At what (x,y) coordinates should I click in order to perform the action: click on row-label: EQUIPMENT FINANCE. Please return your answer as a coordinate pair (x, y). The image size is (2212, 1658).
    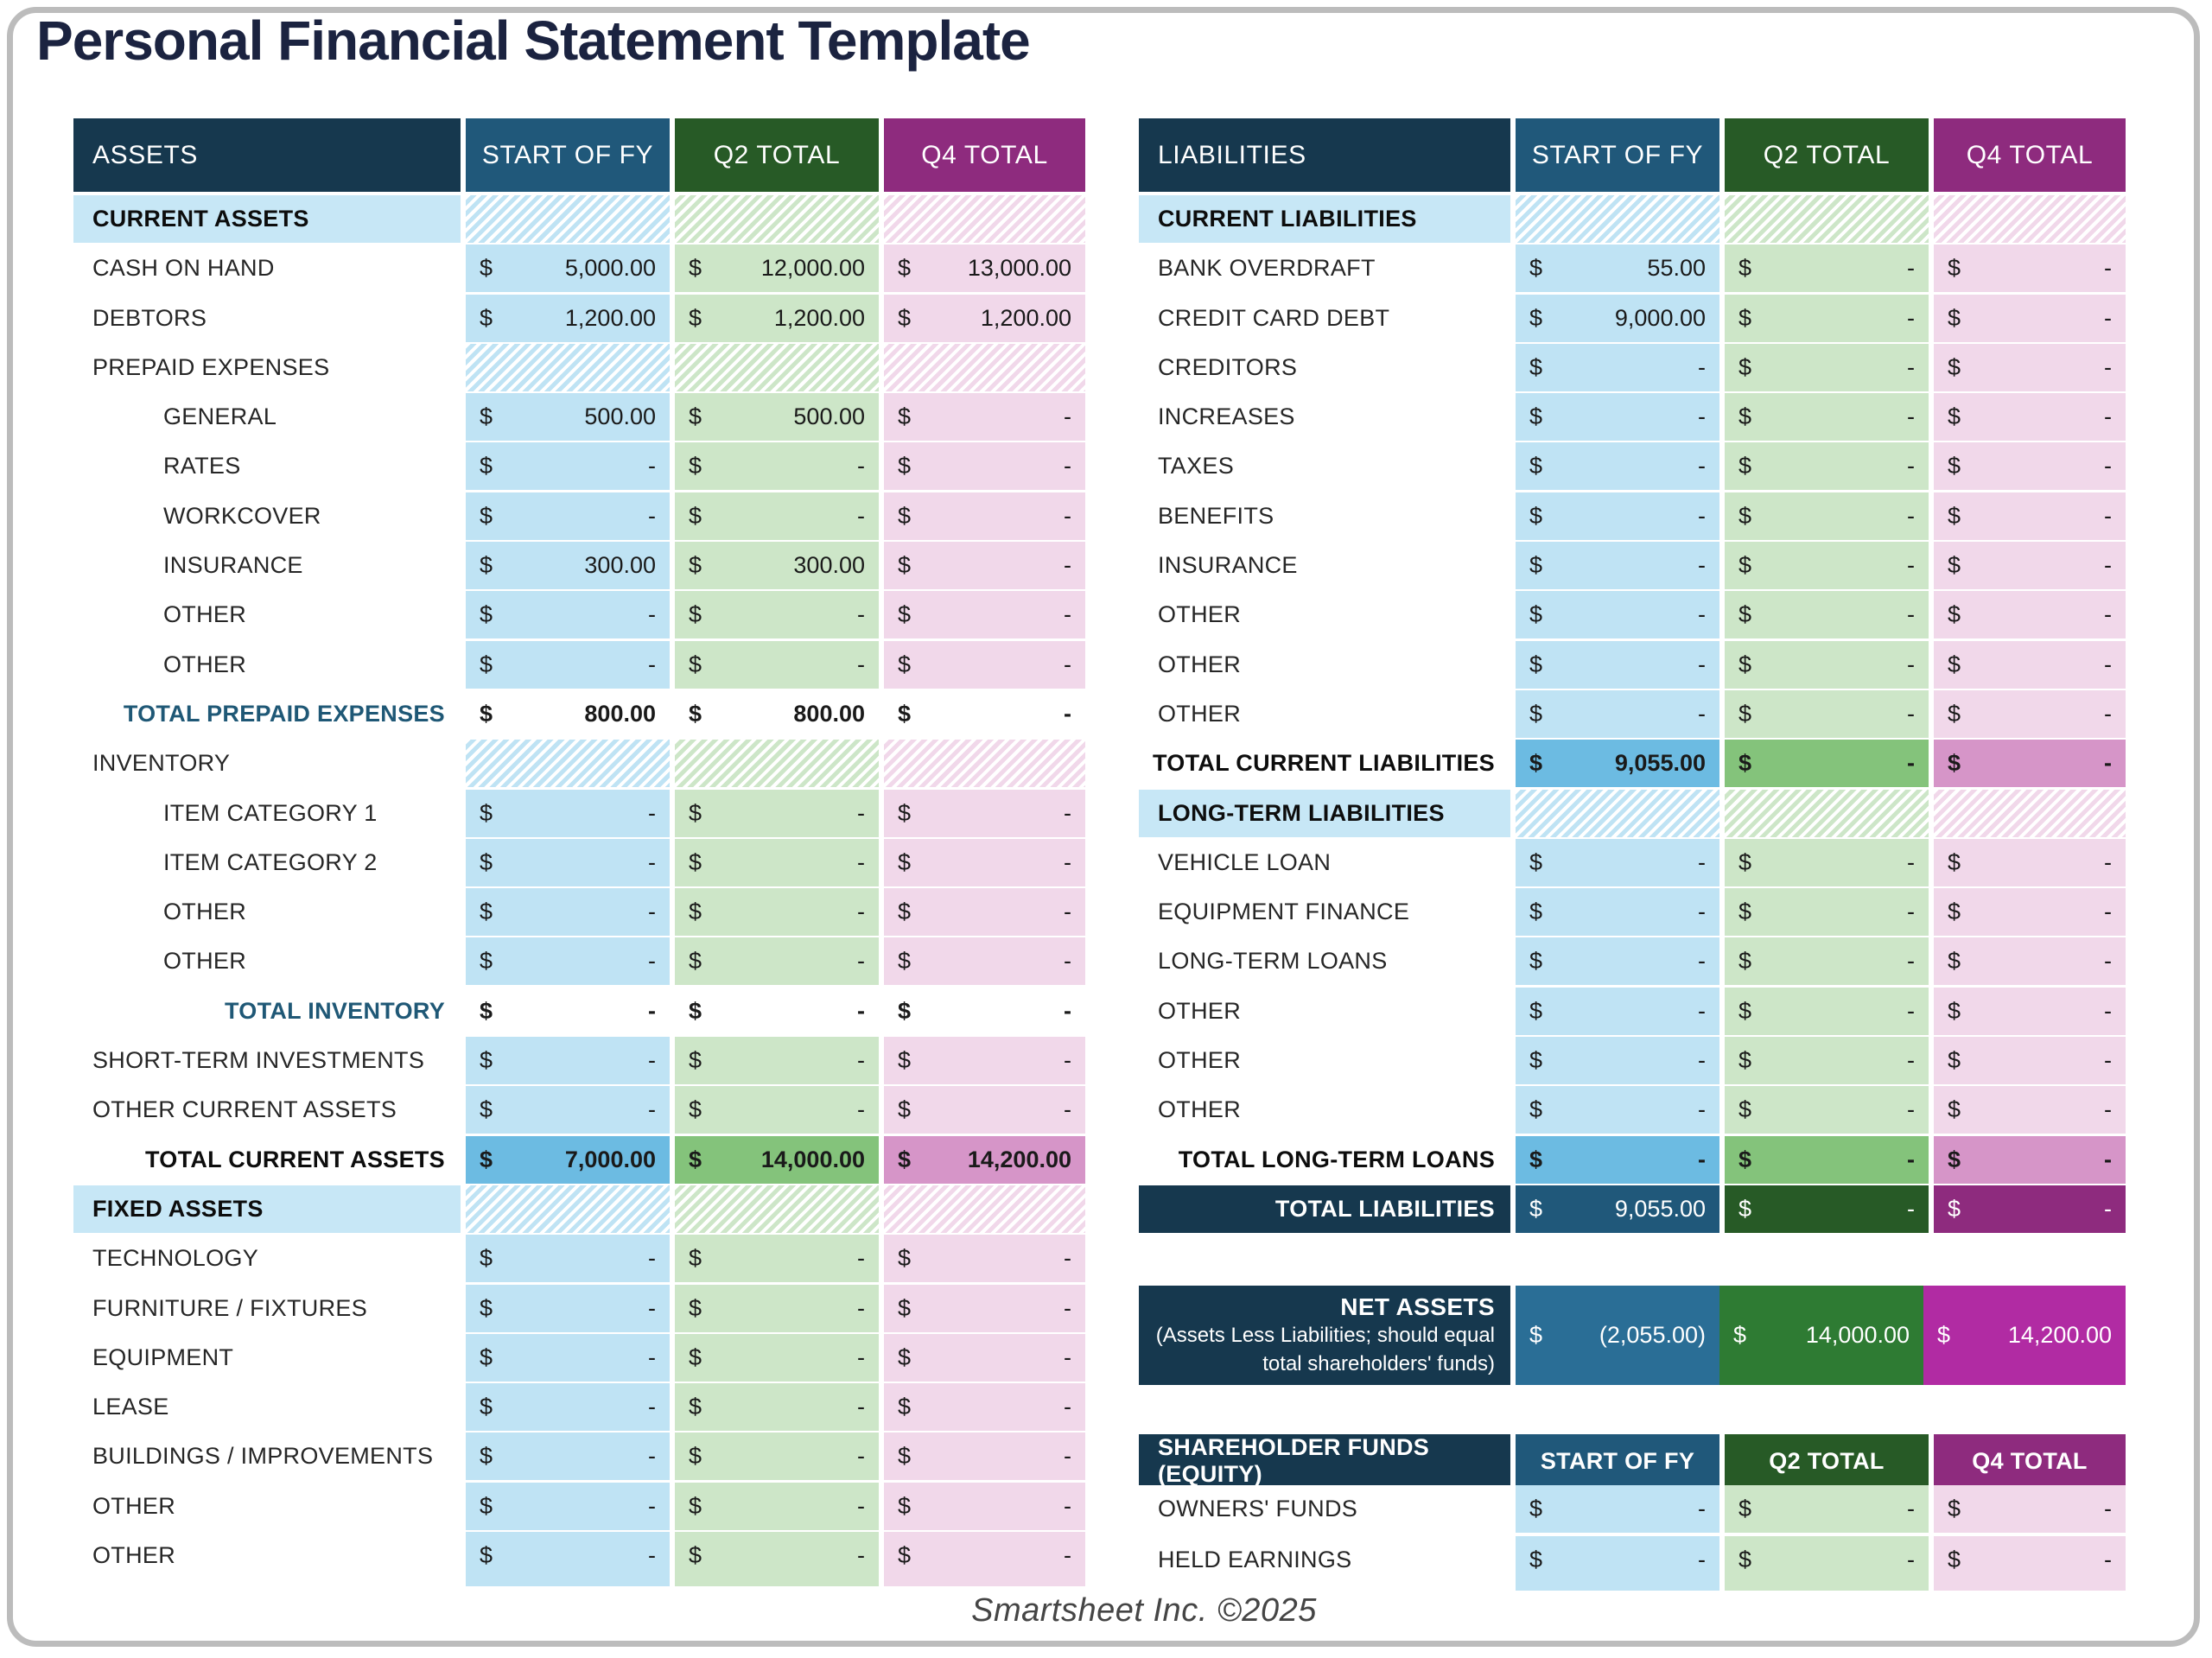
    Looking at the image, I should click on (1324, 912).